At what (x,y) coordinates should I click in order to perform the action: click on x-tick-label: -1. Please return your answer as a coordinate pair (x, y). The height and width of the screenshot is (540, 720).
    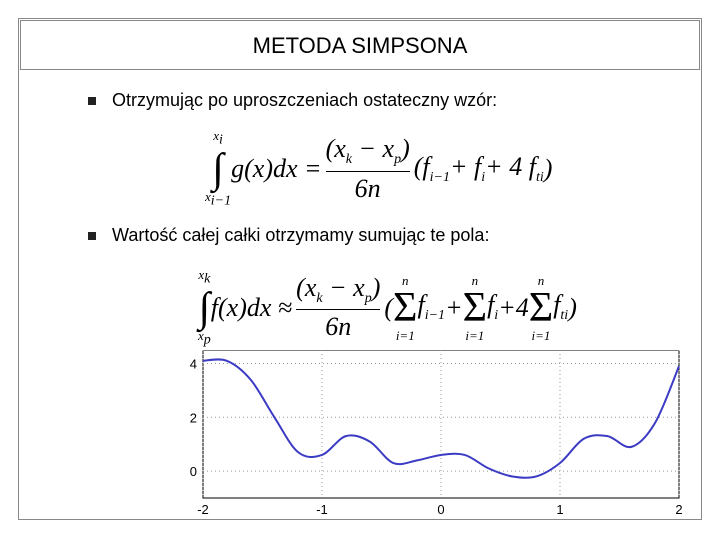
    Looking at the image, I should click on (322, 509).